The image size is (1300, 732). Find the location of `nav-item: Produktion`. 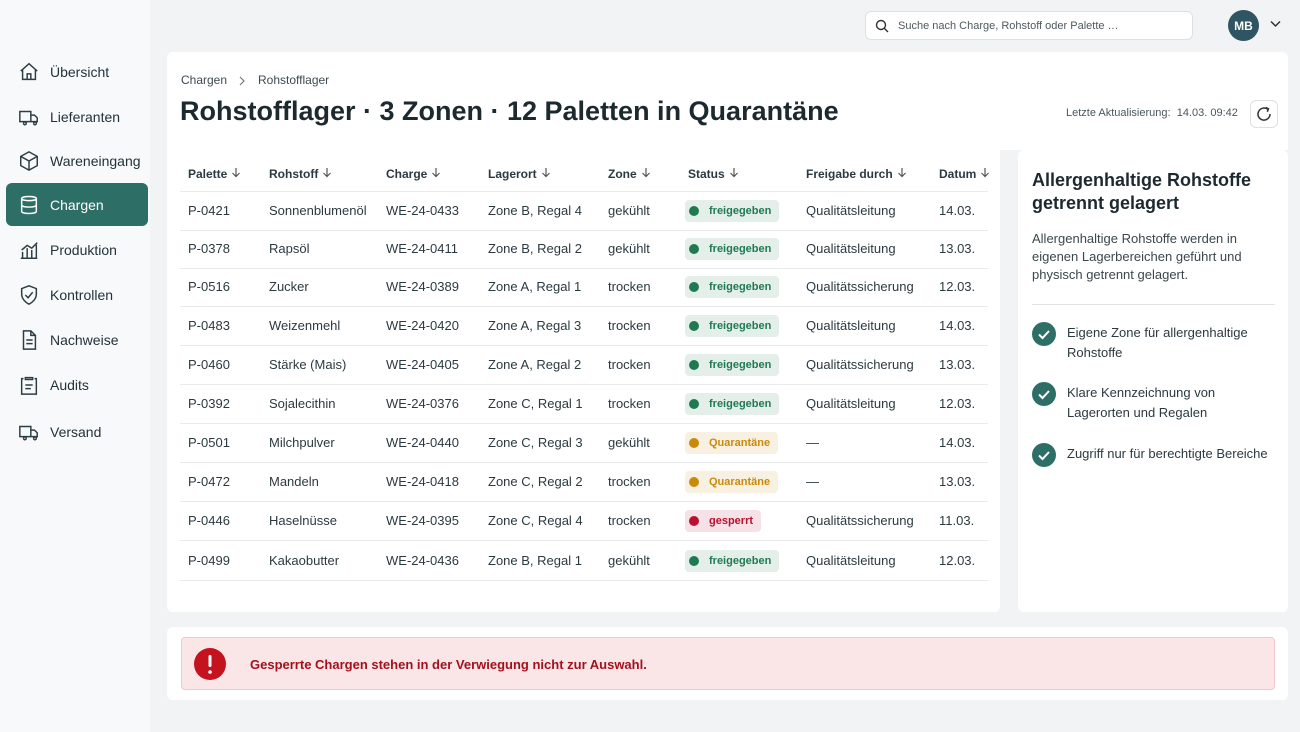

nav-item: Produktion is located at coordinates (77, 249).